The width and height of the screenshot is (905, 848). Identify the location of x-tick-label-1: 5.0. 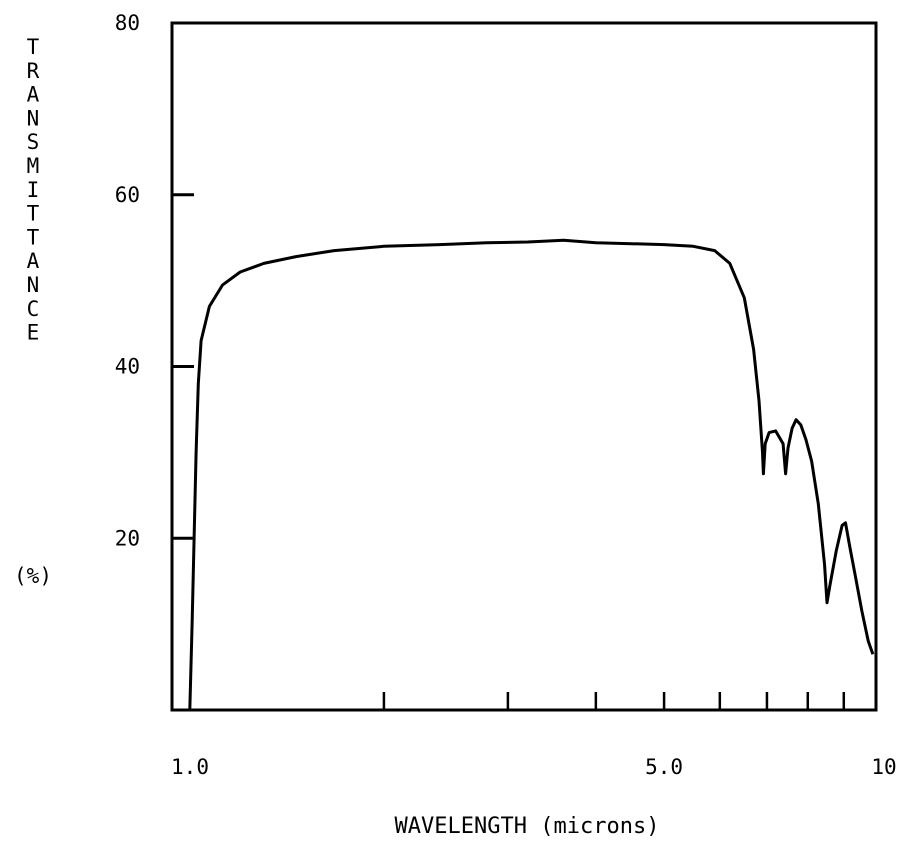
(664, 767).